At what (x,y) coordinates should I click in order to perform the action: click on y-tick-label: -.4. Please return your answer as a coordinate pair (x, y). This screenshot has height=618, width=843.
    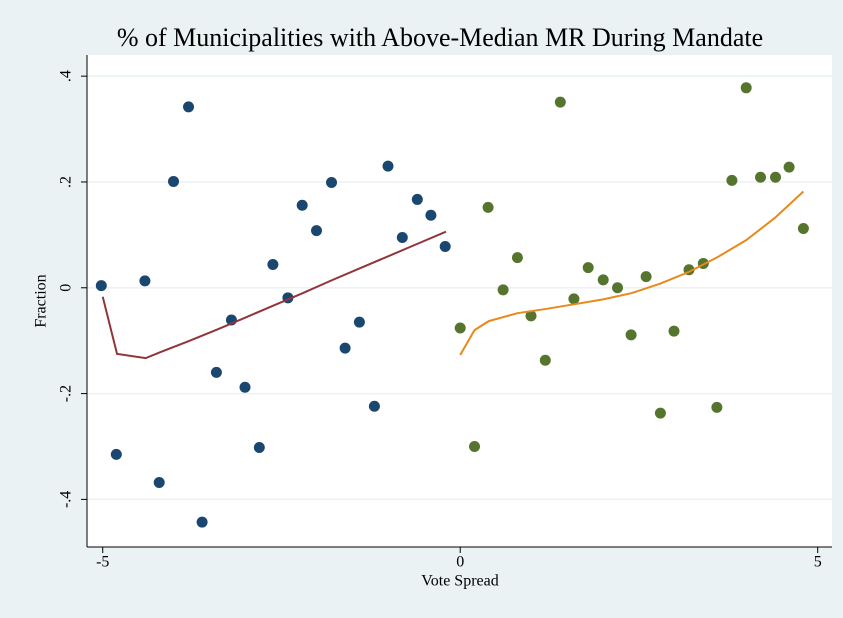
    Looking at the image, I should click on (66, 499).